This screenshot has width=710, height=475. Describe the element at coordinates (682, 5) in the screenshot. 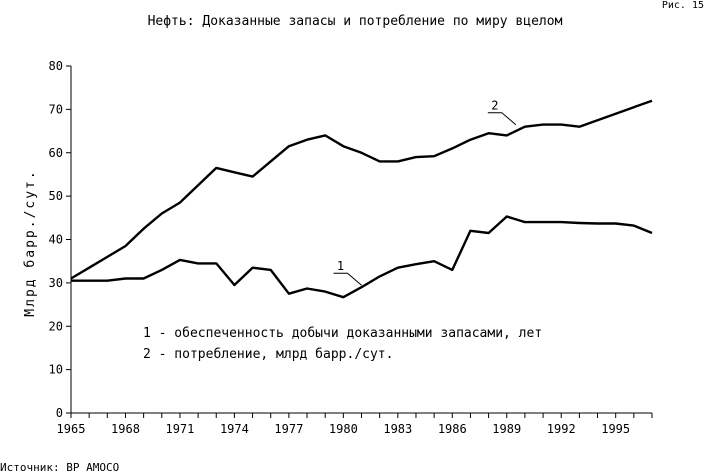

I see `figure-number: Рис. 15` at that location.